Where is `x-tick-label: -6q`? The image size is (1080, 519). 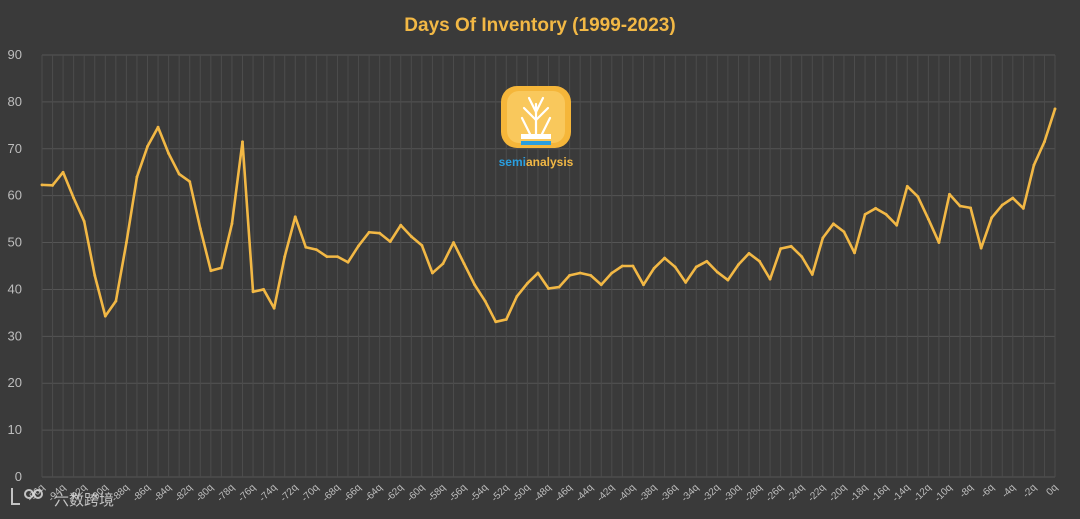 x-tick-label: -6q is located at coordinates (988, 491).